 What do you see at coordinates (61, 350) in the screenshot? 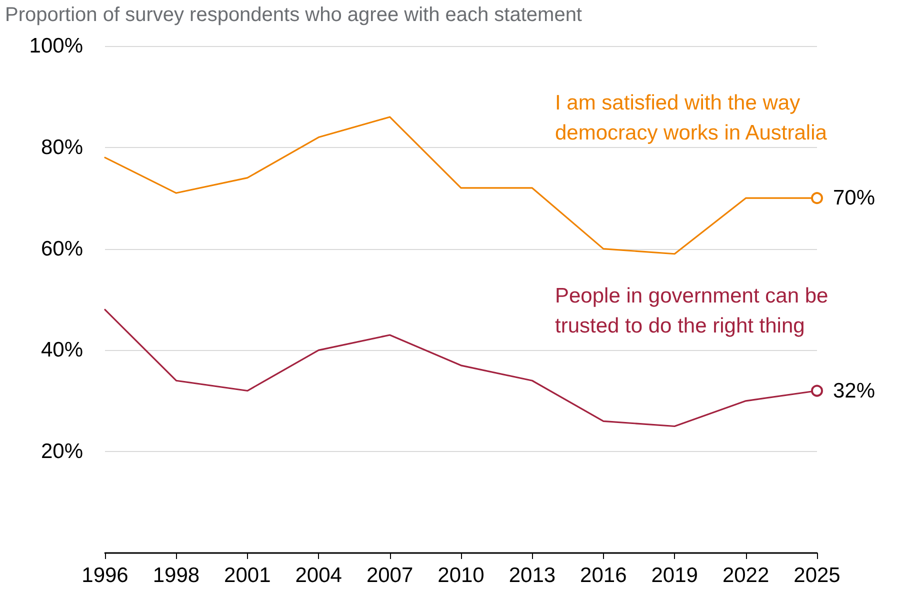
I see `y-tick-label: 40%` at bounding box center [61, 350].